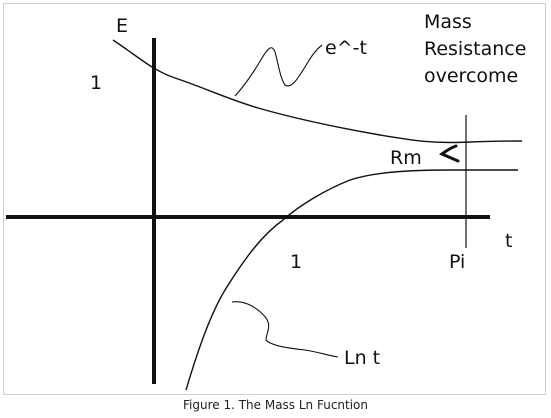  Describe the element at coordinates (285, 329) in the screenshot. I see `ln-label-pointer` at that location.